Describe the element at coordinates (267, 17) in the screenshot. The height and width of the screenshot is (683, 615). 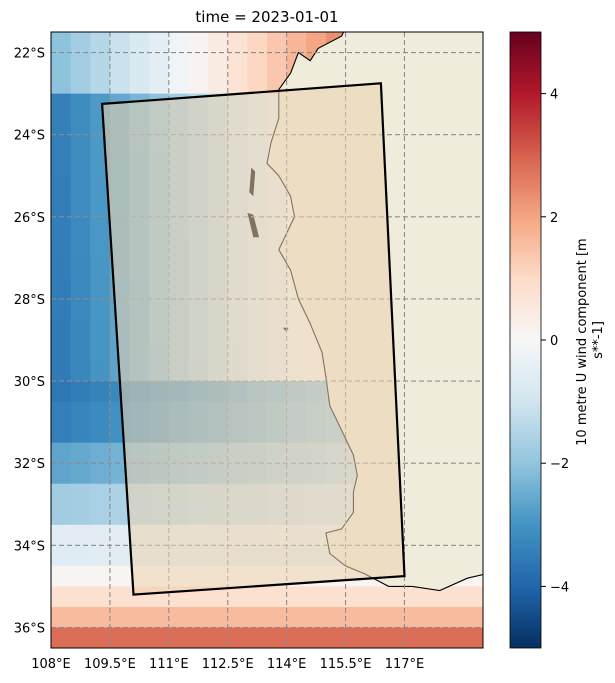
I see `plot-title: time = 2023-01-01` at that location.